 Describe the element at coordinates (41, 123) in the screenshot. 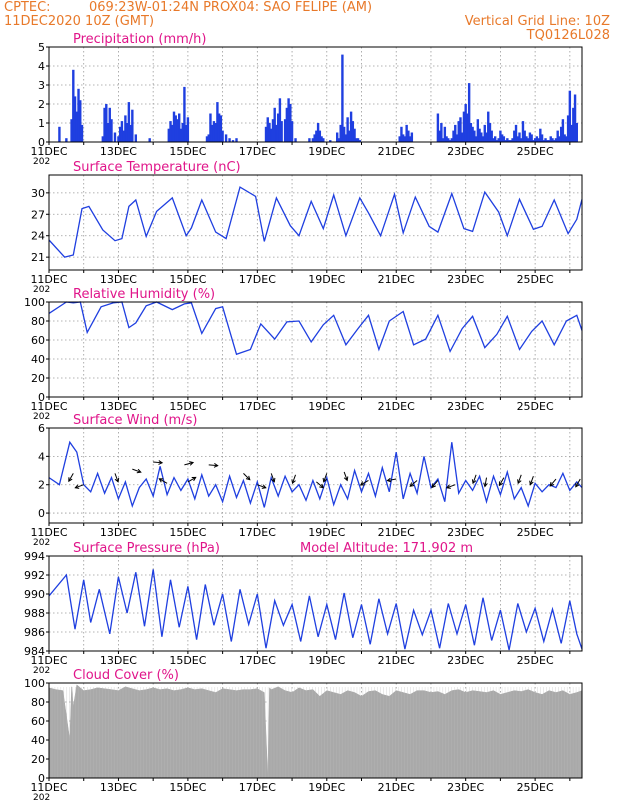

I see `precip-y-tick-label: 1` at that location.